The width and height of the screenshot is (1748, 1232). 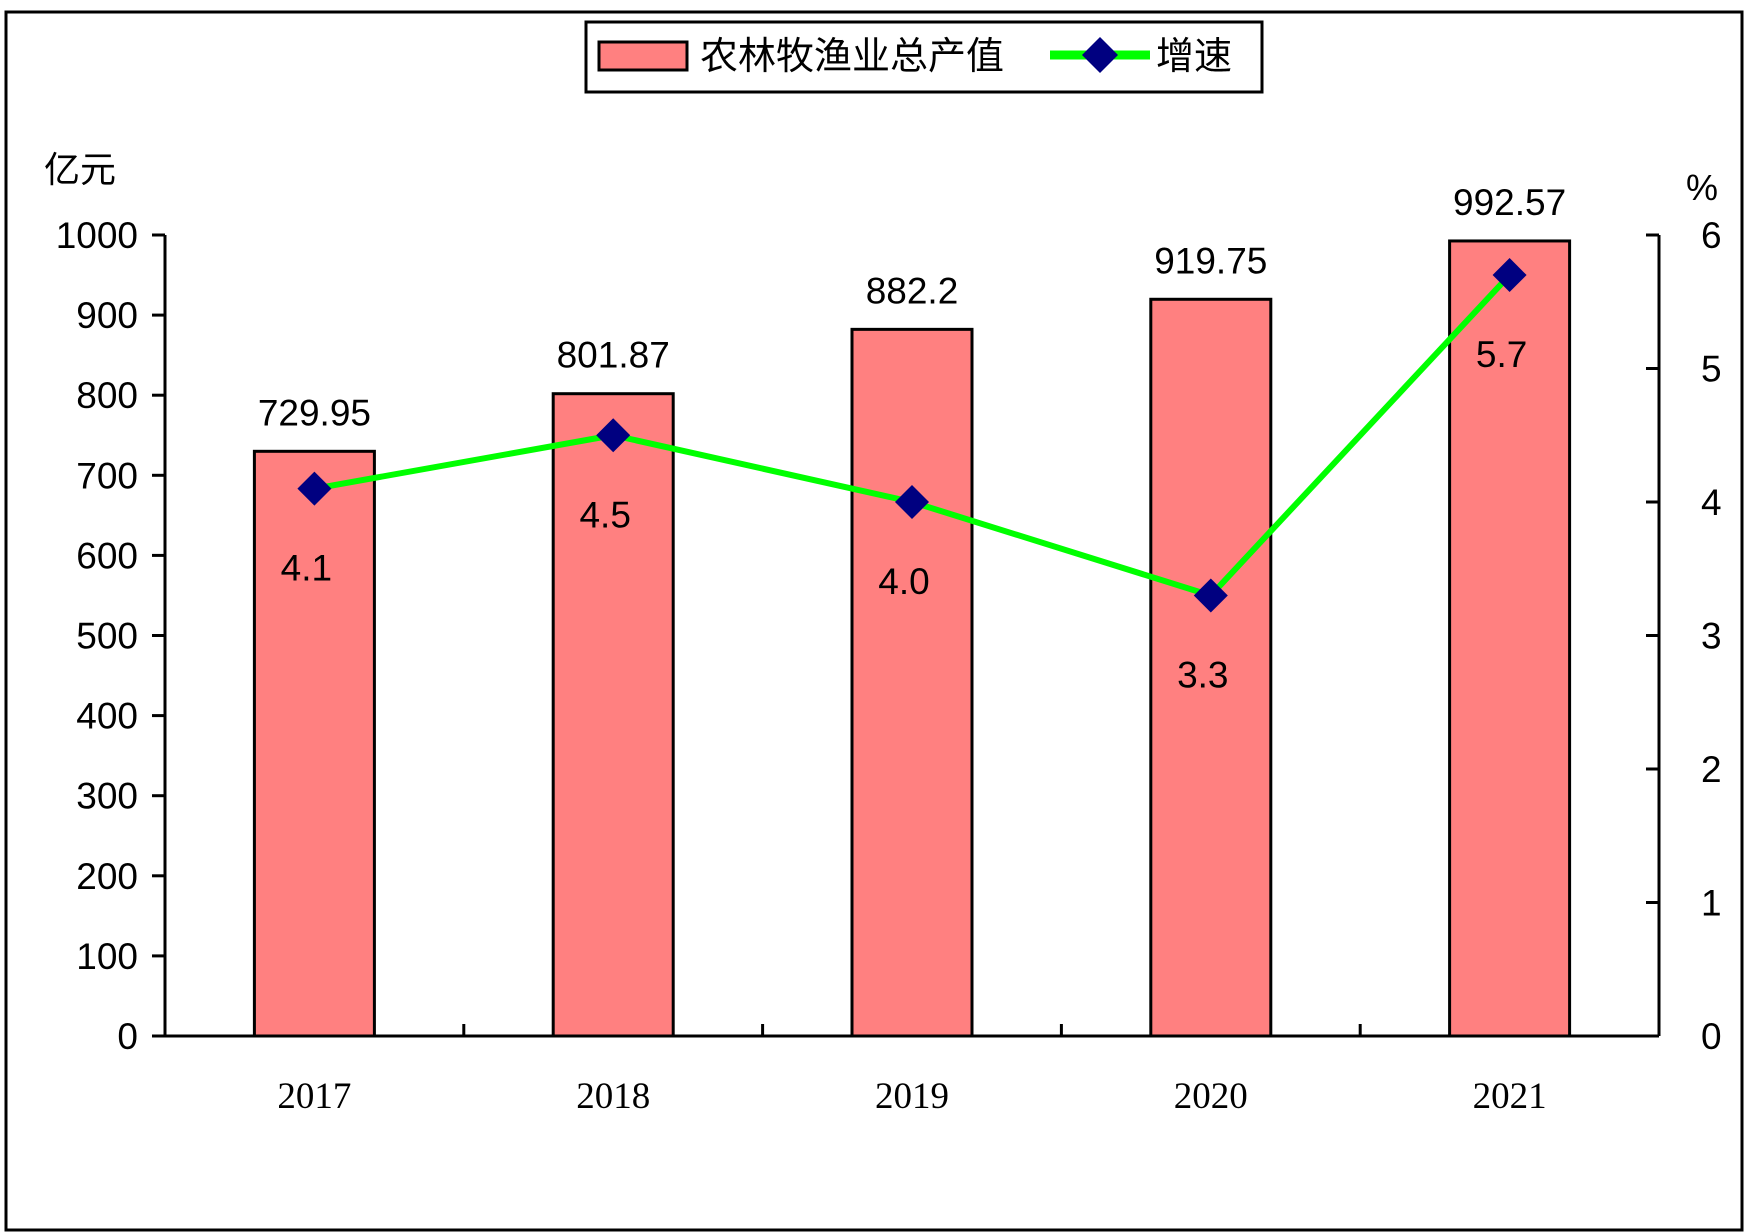 I want to click on legend-line-label: 增速, so click(x=1194, y=57).